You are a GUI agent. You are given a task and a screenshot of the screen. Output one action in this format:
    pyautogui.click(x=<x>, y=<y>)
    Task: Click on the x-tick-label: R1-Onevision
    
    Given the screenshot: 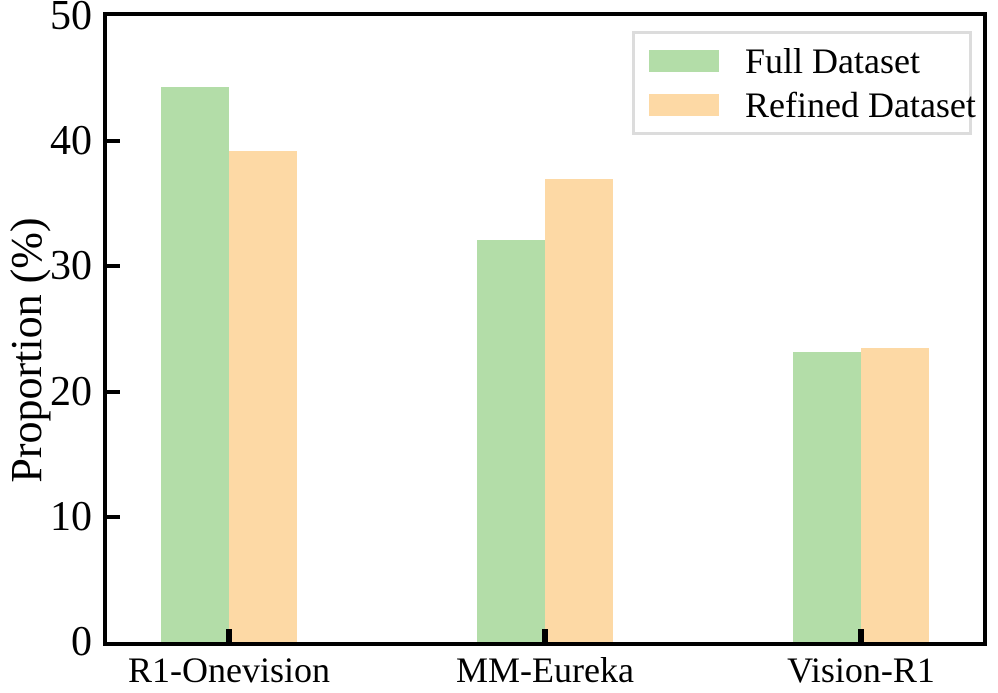 What is the action you would take?
    pyautogui.click(x=229, y=670)
    